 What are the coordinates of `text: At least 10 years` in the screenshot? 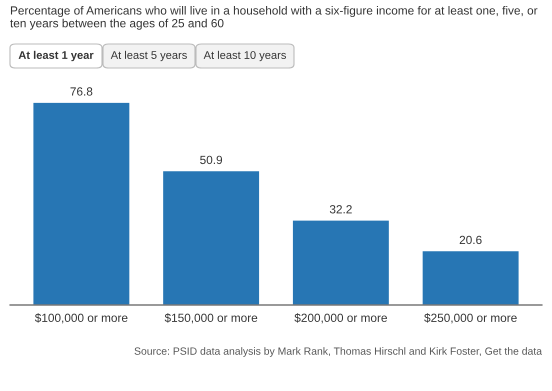 It's located at (245, 56).